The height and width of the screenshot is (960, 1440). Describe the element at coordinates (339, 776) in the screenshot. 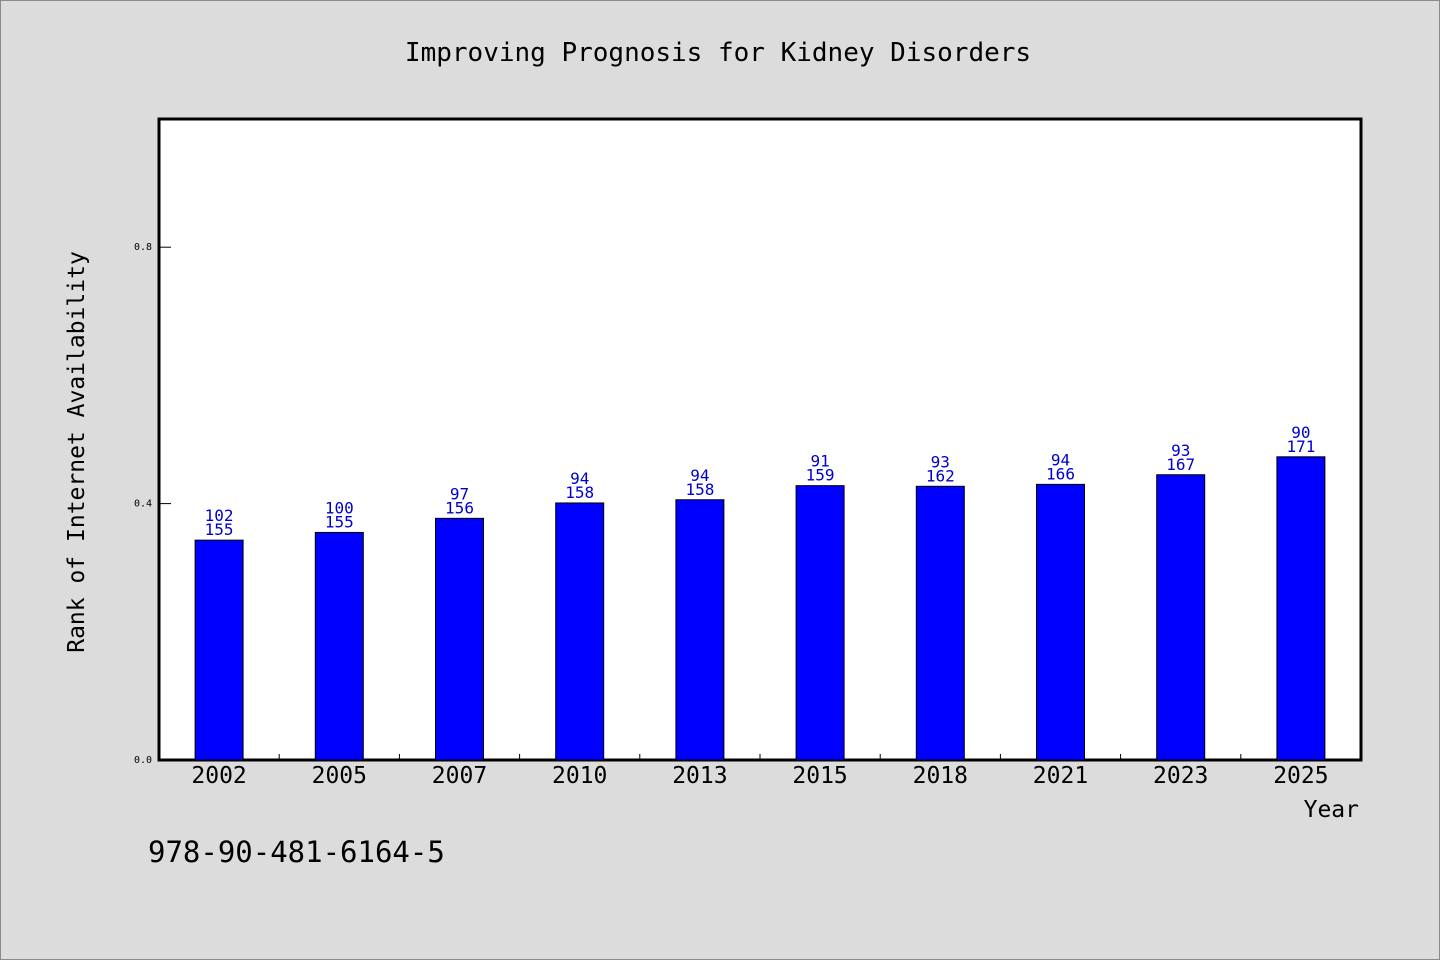

I see `x-tick-label: 2005` at that location.